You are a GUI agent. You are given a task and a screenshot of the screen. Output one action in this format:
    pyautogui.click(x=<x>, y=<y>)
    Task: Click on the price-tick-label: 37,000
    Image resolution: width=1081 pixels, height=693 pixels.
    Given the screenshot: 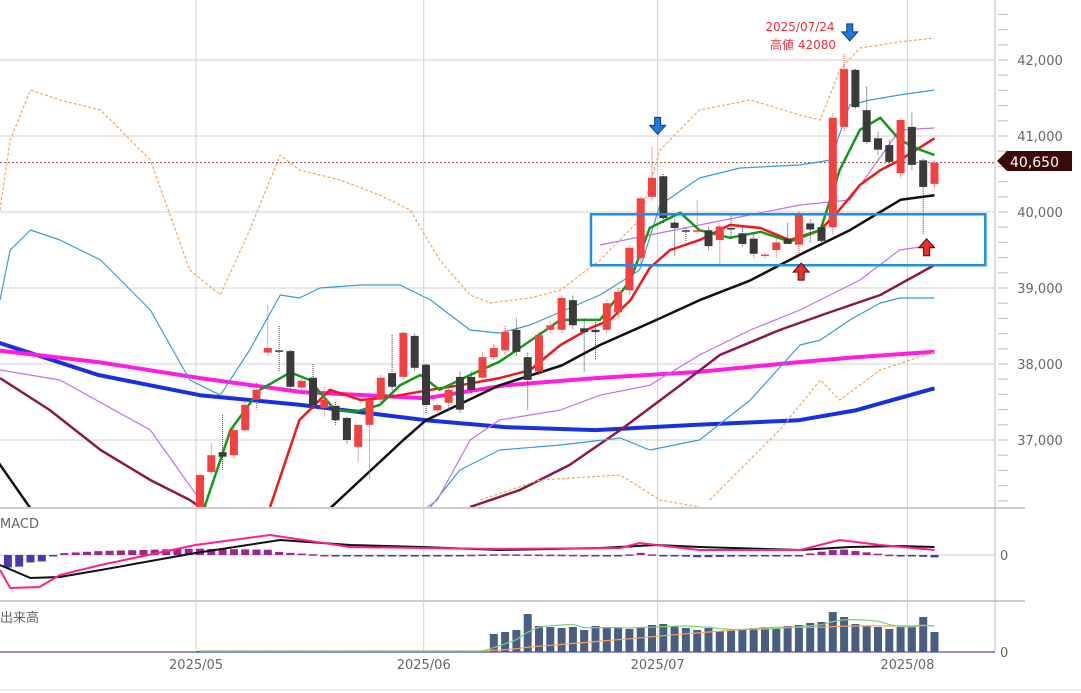 What is the action you would take?
    pyautogui.click(x=1040, y=441)
    